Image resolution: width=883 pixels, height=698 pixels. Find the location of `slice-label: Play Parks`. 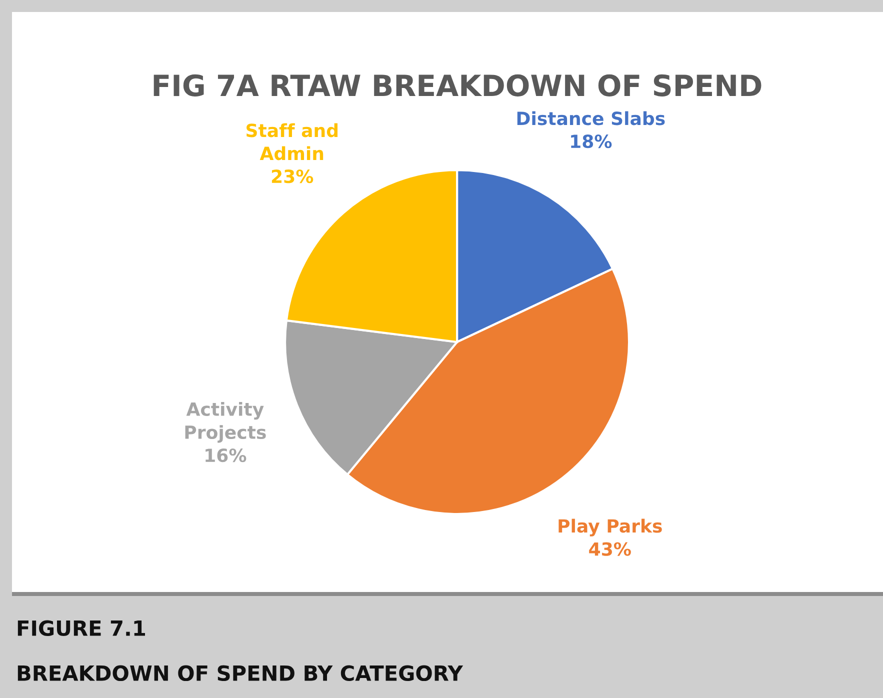

slice-label: Play Parks is located at coordinates (610, 527).